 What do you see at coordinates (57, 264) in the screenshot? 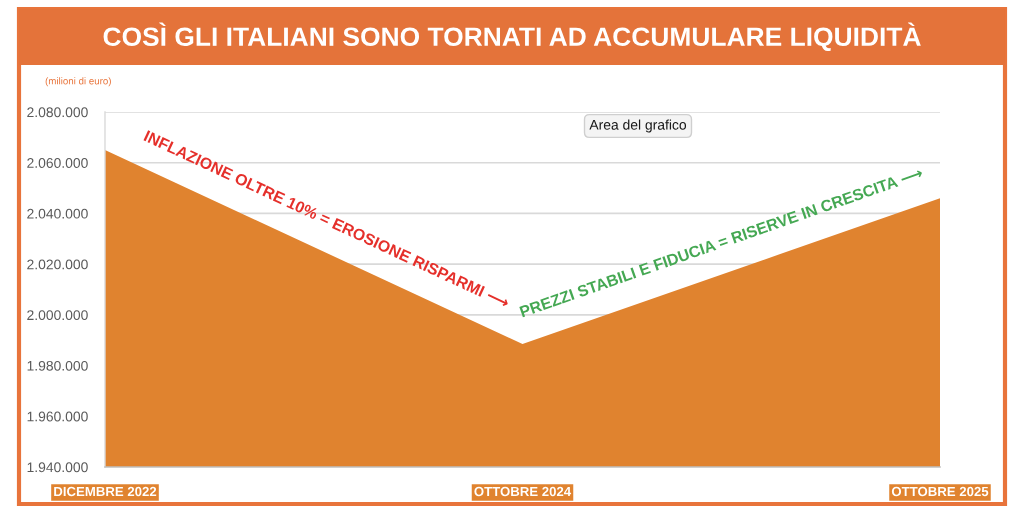
I see `y-tick-label: 2.020.000` at bounding box center [57, 264].